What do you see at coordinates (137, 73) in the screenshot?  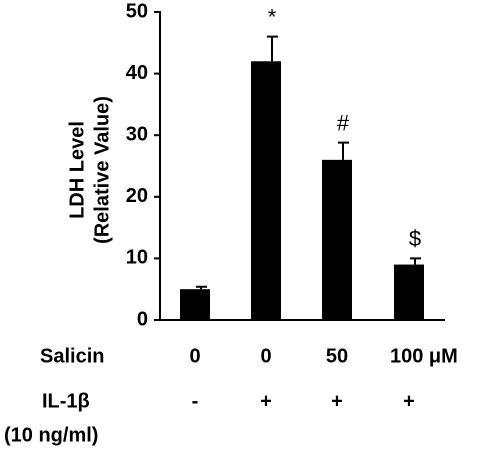 I see `y-tick-label: 40` at bounding box center [137, 73].